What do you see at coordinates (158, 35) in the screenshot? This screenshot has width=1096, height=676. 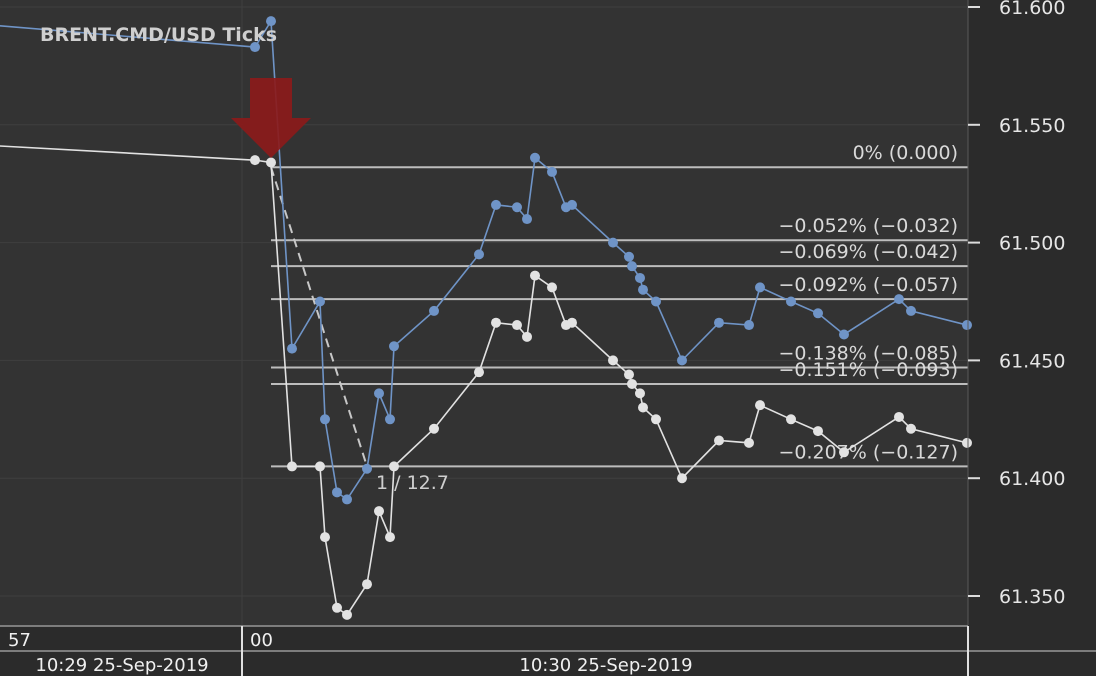 I see `chart-title: BRENT.CMD/USD Ticks` at bounding box center [158, 35].